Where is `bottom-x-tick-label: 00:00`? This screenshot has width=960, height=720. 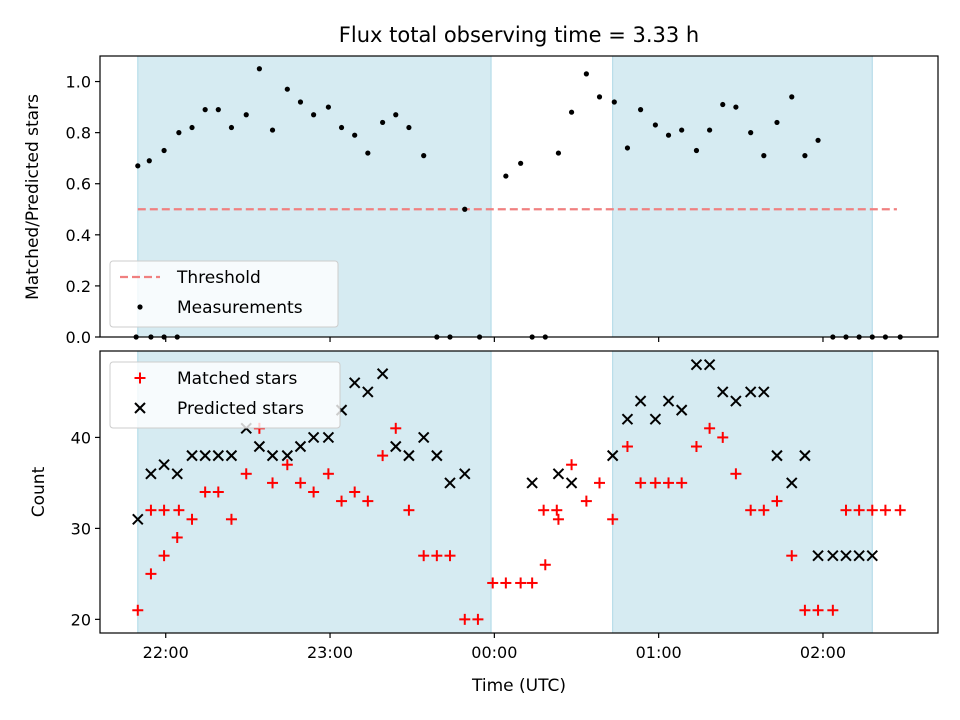
bottom-x-tick-label: 00:00 is located at coordinates (494, 652).